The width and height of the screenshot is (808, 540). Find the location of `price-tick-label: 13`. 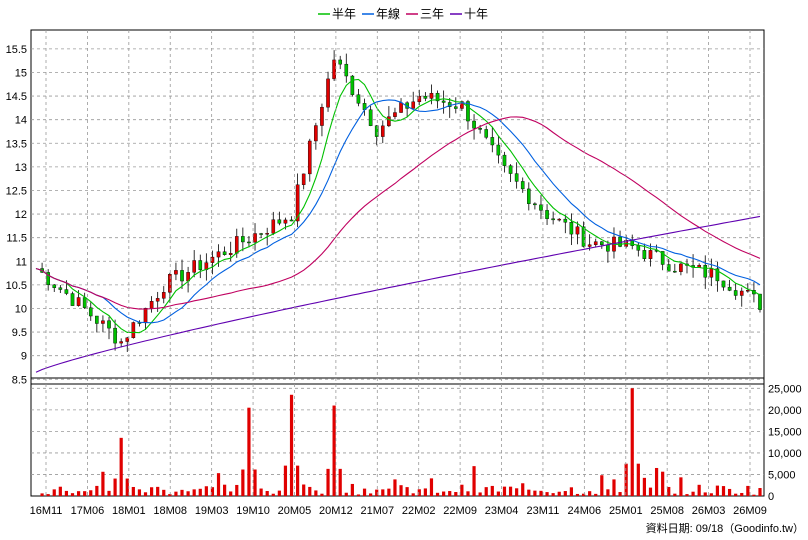

price-tick-label: 13 is located at coordinates (21, 168).